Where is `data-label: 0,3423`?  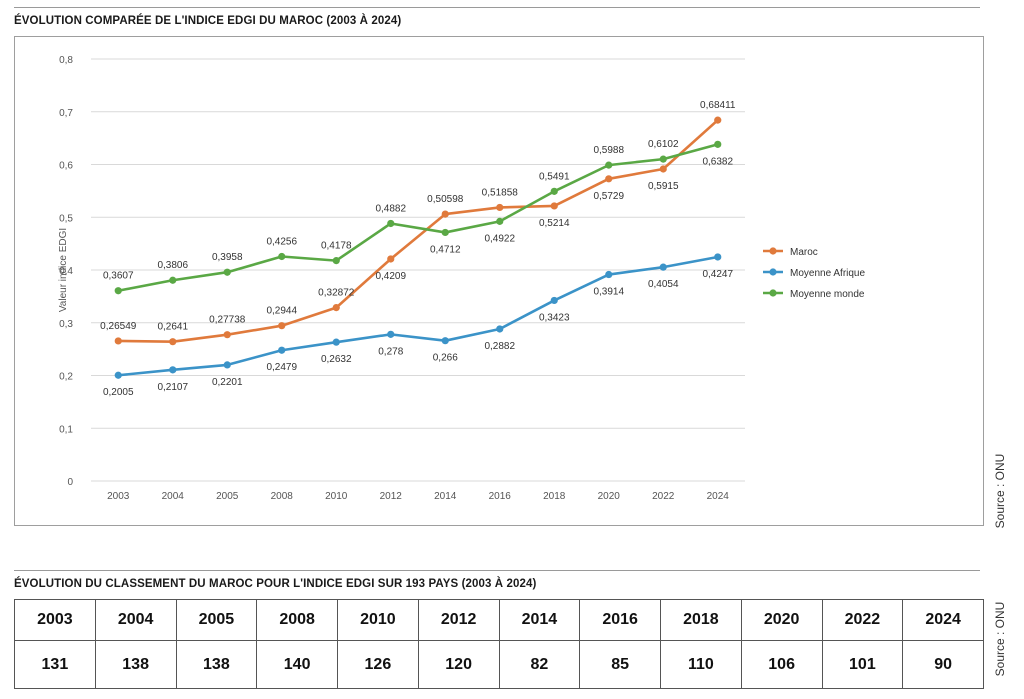
data-label: 0,3423 is located at coordinates (554, 317).